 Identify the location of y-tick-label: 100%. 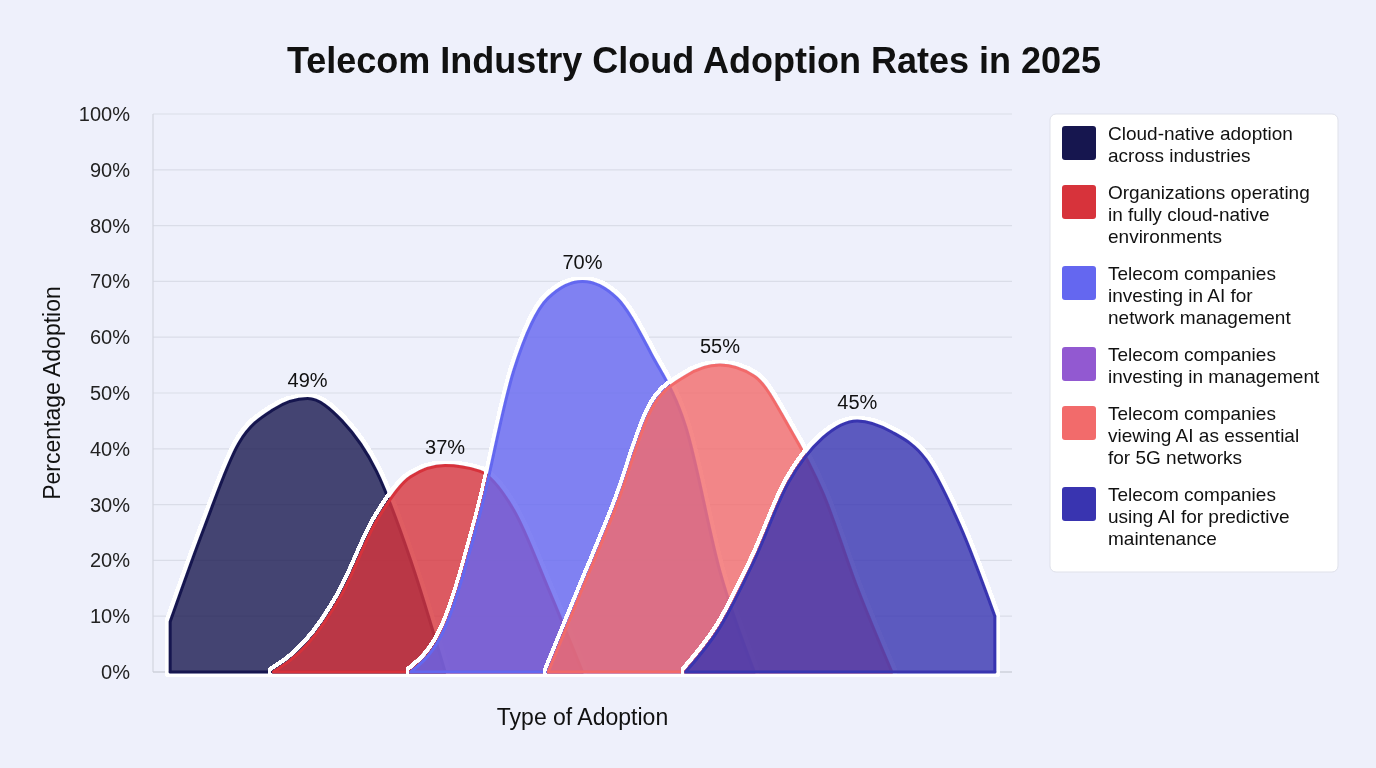
(104, 114).